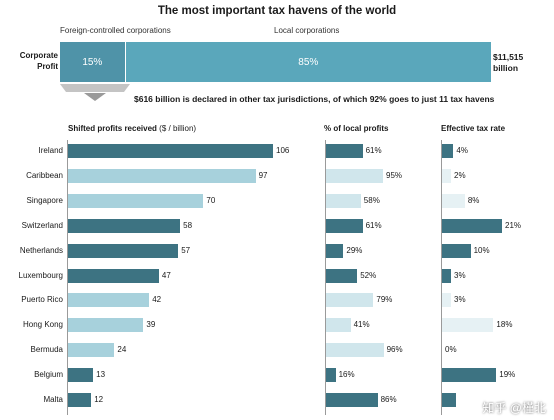  What do you see at coordinates (371, 200) in the screenshot?
I see `value-local-profits-singapore: 58%` at bounding box center [371, 200].